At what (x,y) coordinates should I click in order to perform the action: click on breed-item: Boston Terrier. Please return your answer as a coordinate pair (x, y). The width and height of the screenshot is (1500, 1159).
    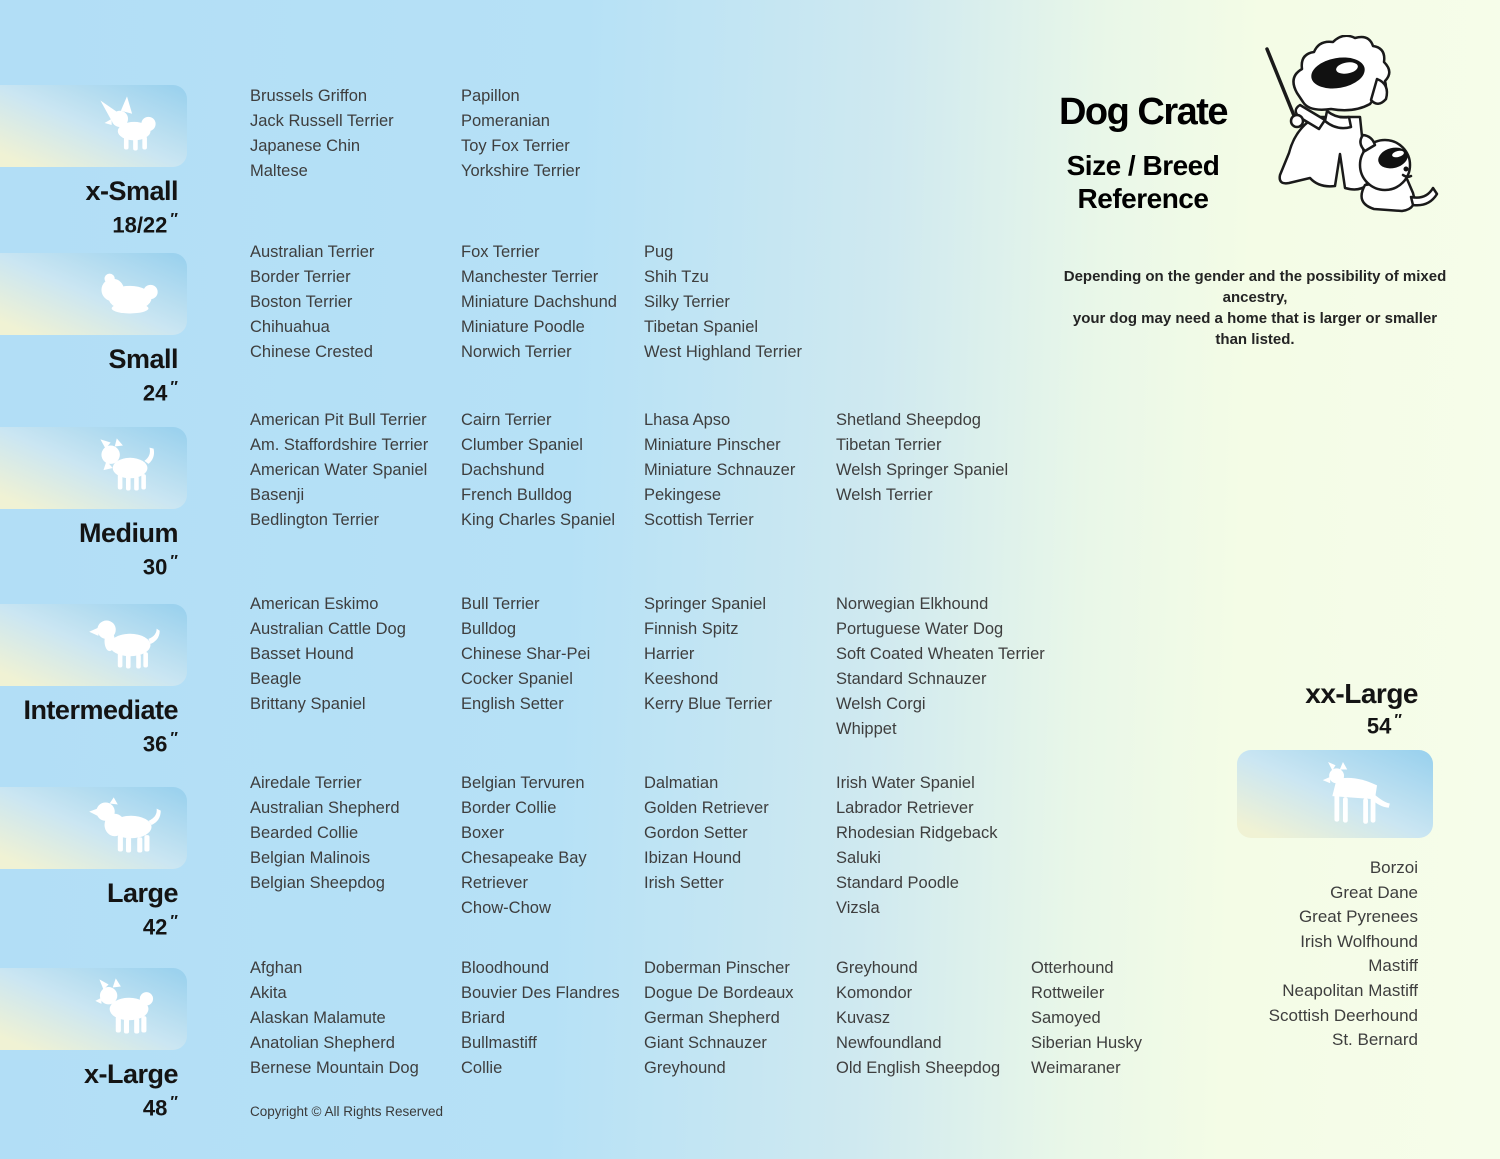
    Looking at the image, I should click on (301, 302).